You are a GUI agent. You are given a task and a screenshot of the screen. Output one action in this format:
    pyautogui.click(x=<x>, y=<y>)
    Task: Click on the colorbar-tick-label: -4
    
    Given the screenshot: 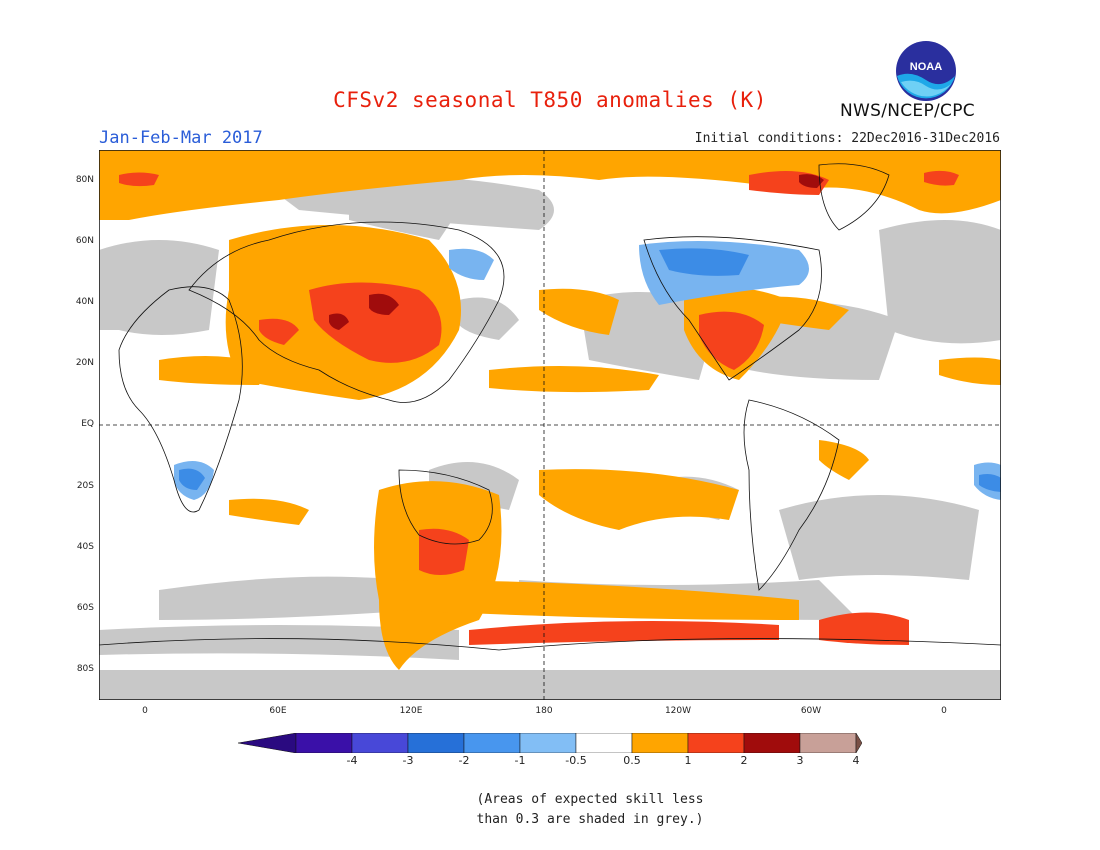 What is the action you would take?
    pyautogui.click(x=352, y=760)
    